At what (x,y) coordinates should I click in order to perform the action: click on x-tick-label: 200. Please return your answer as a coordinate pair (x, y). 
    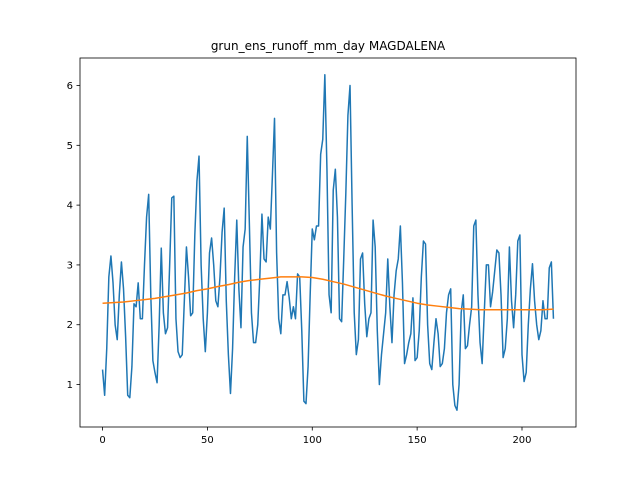
    Looking at the image, I should click on (521, 440).